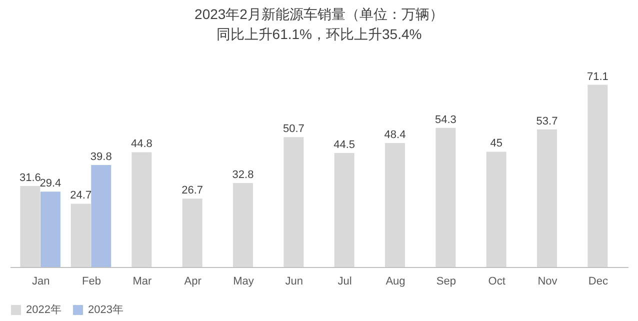 This screenshot has width=638, height=321. I want to click on data-label: 44.8, so click(141, 144).